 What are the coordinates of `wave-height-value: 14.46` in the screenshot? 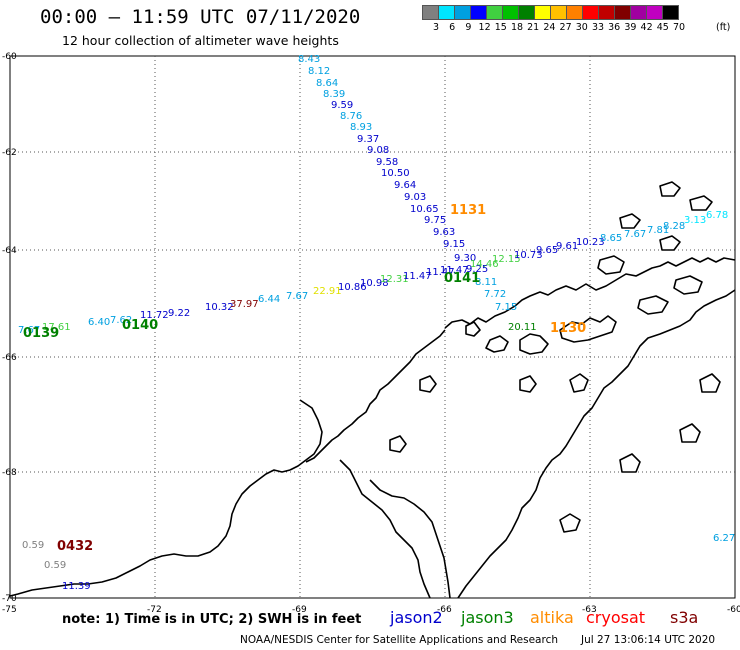 It's located at (484, 264).